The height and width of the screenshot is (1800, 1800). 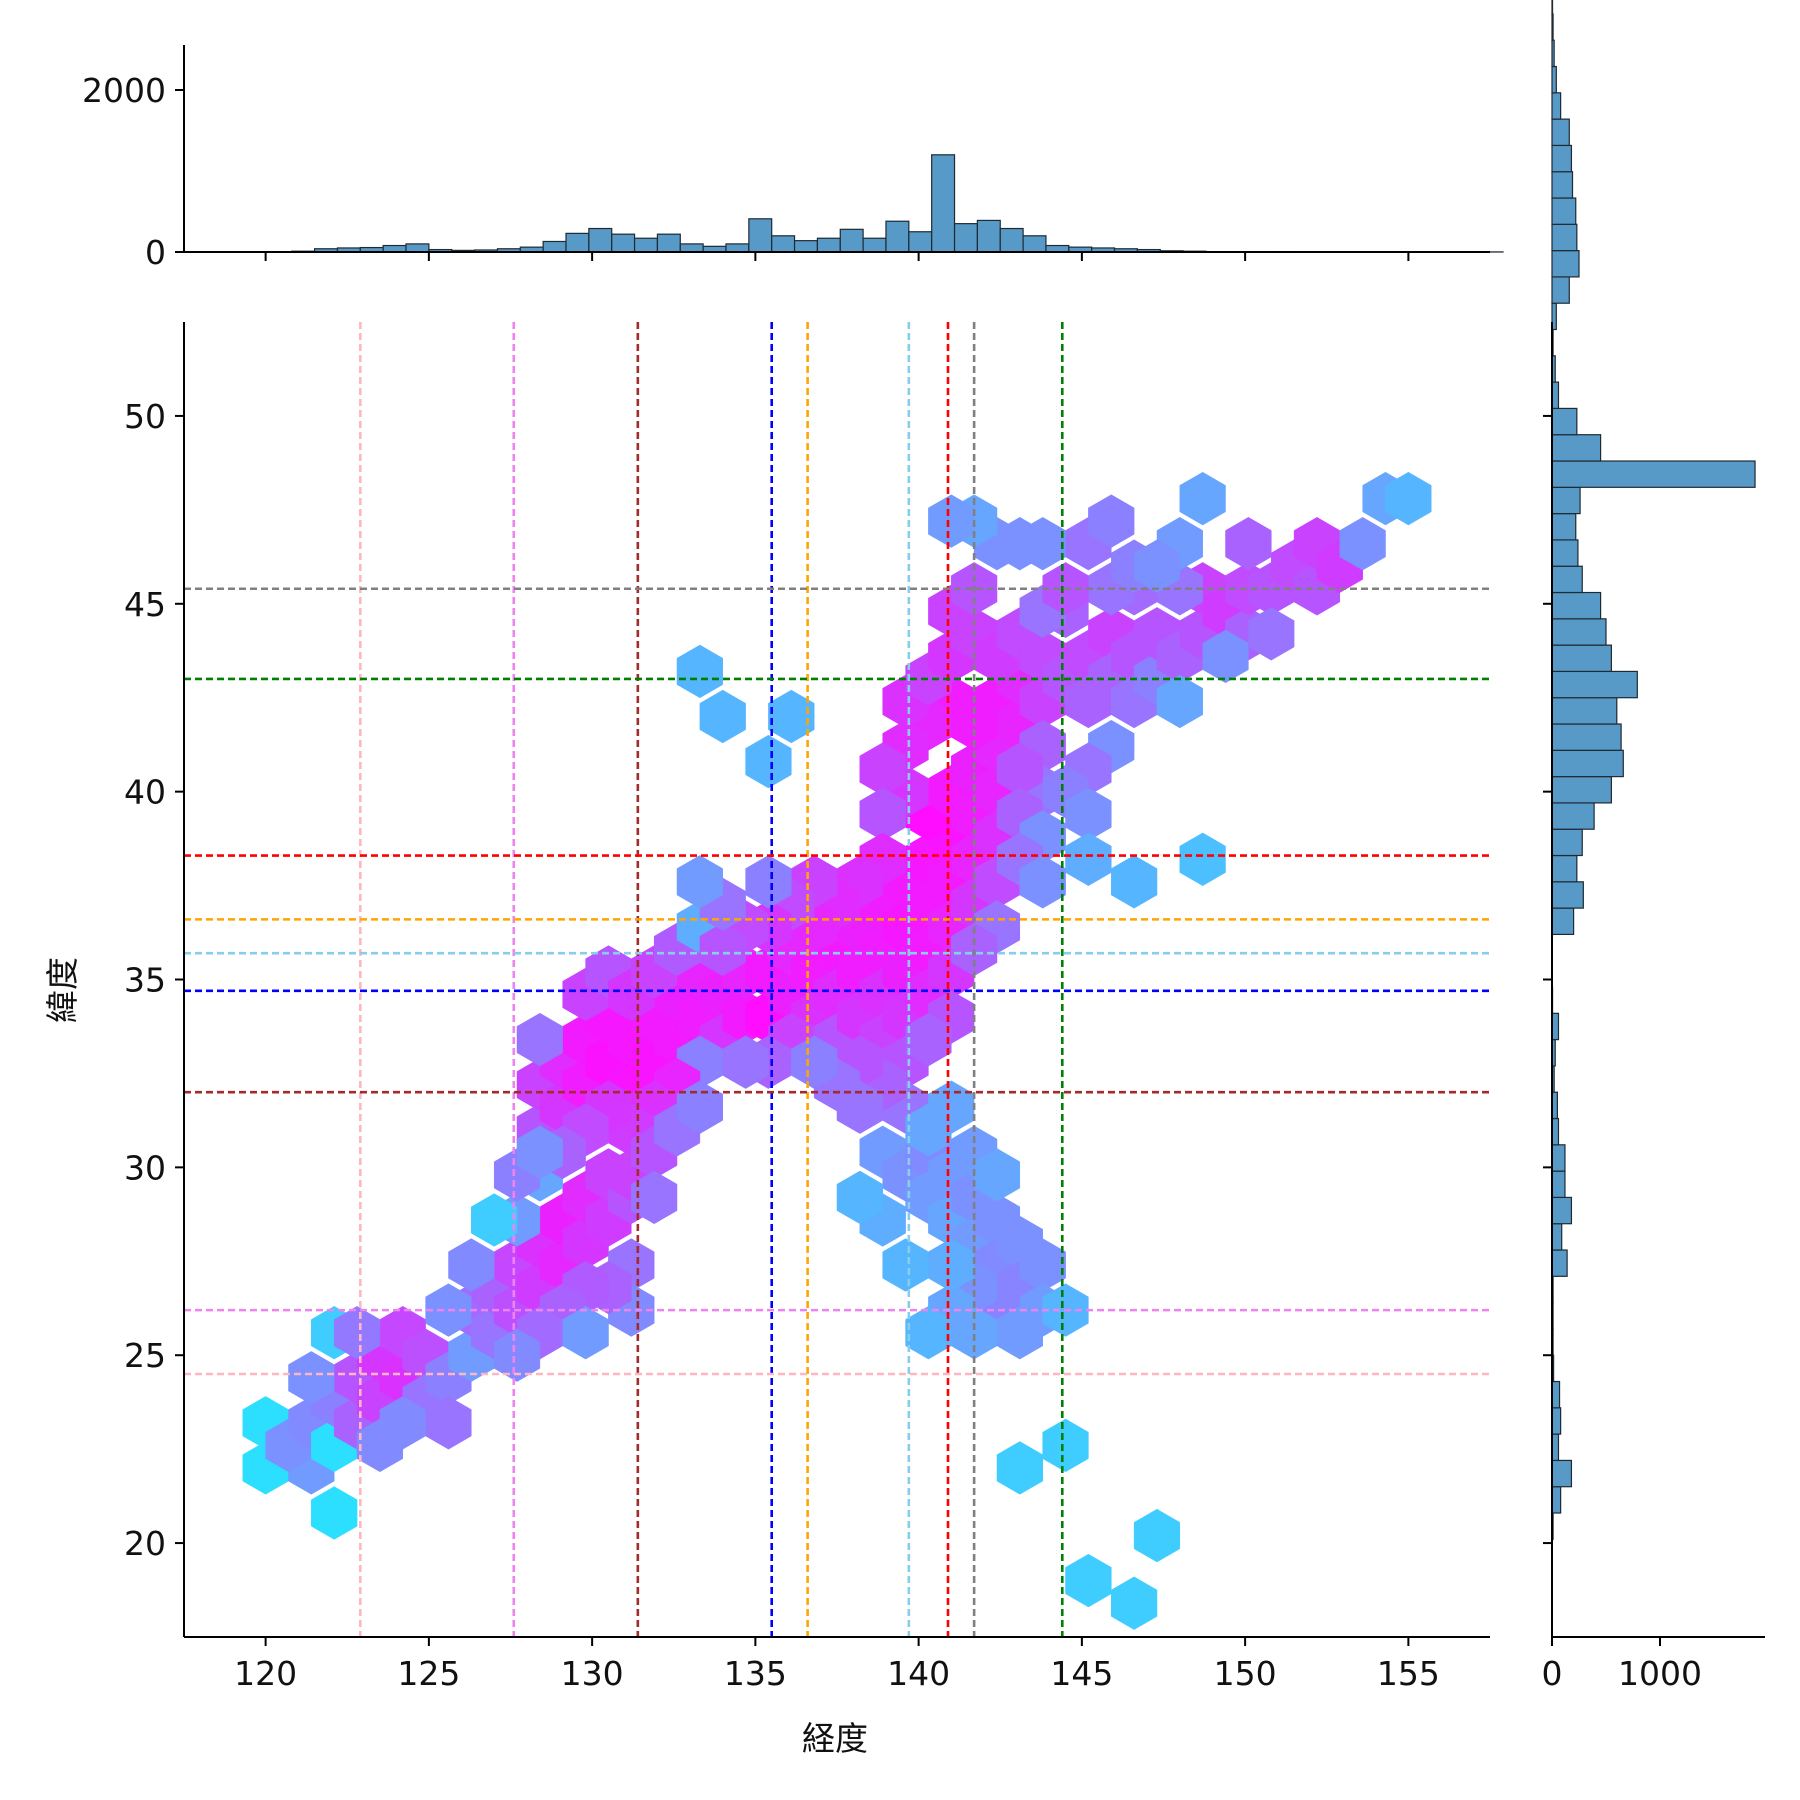 What do you see at coordinates (1660, 1673) in the screenshot?
I see `right-hist-x-tick-label: 1000` at bounding box center [1660, 1673].